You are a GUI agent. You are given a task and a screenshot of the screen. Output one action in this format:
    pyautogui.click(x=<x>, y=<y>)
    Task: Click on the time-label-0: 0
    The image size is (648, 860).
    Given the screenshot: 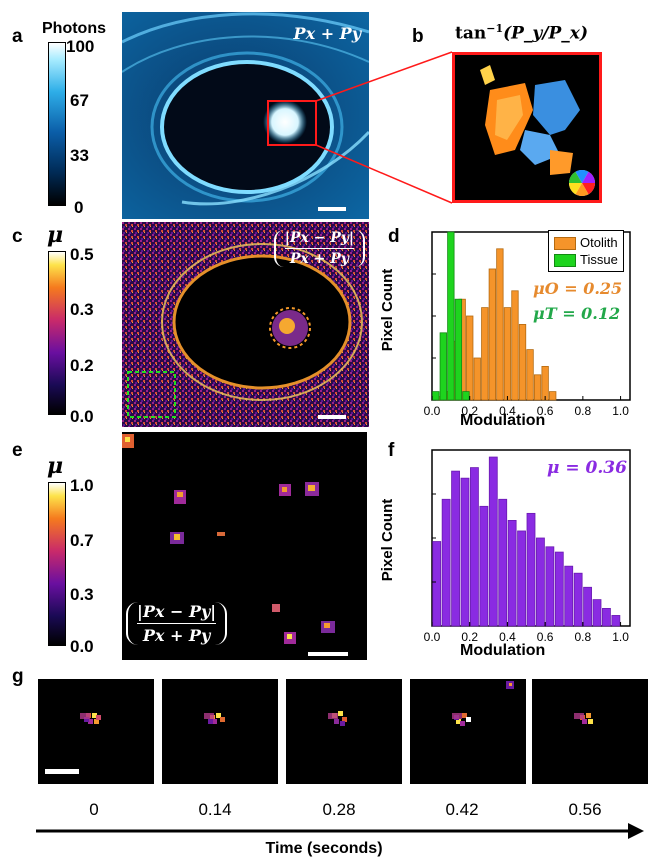 What is the action you would take?
    pyautogui.click(x=94, y=809)
    